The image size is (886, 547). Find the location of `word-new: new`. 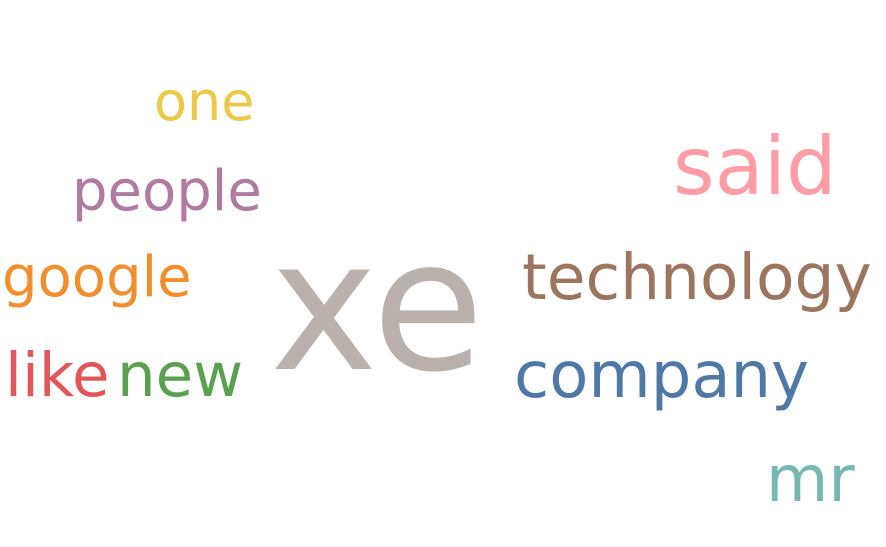

word-new: new is located at coordinates (180, 375).